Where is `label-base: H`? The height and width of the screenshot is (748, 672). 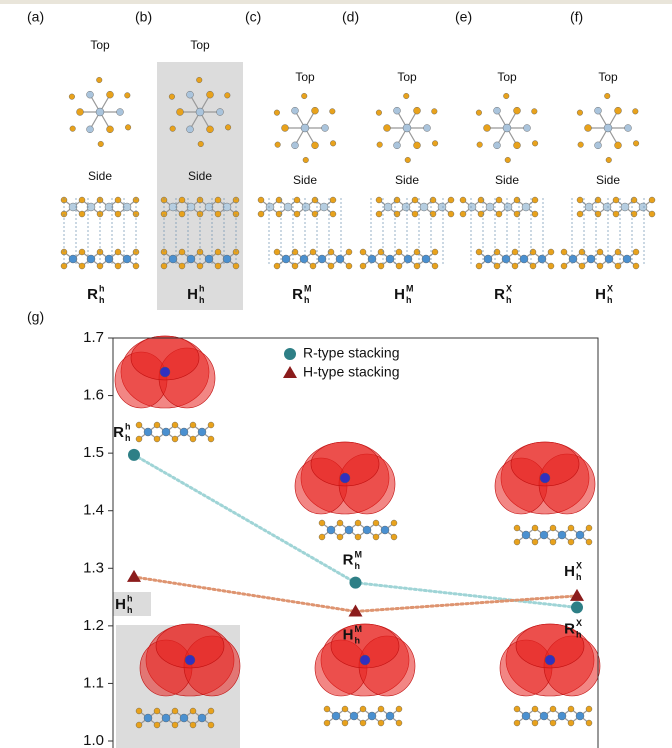
label-base: H is located at coordinates (600, 294).